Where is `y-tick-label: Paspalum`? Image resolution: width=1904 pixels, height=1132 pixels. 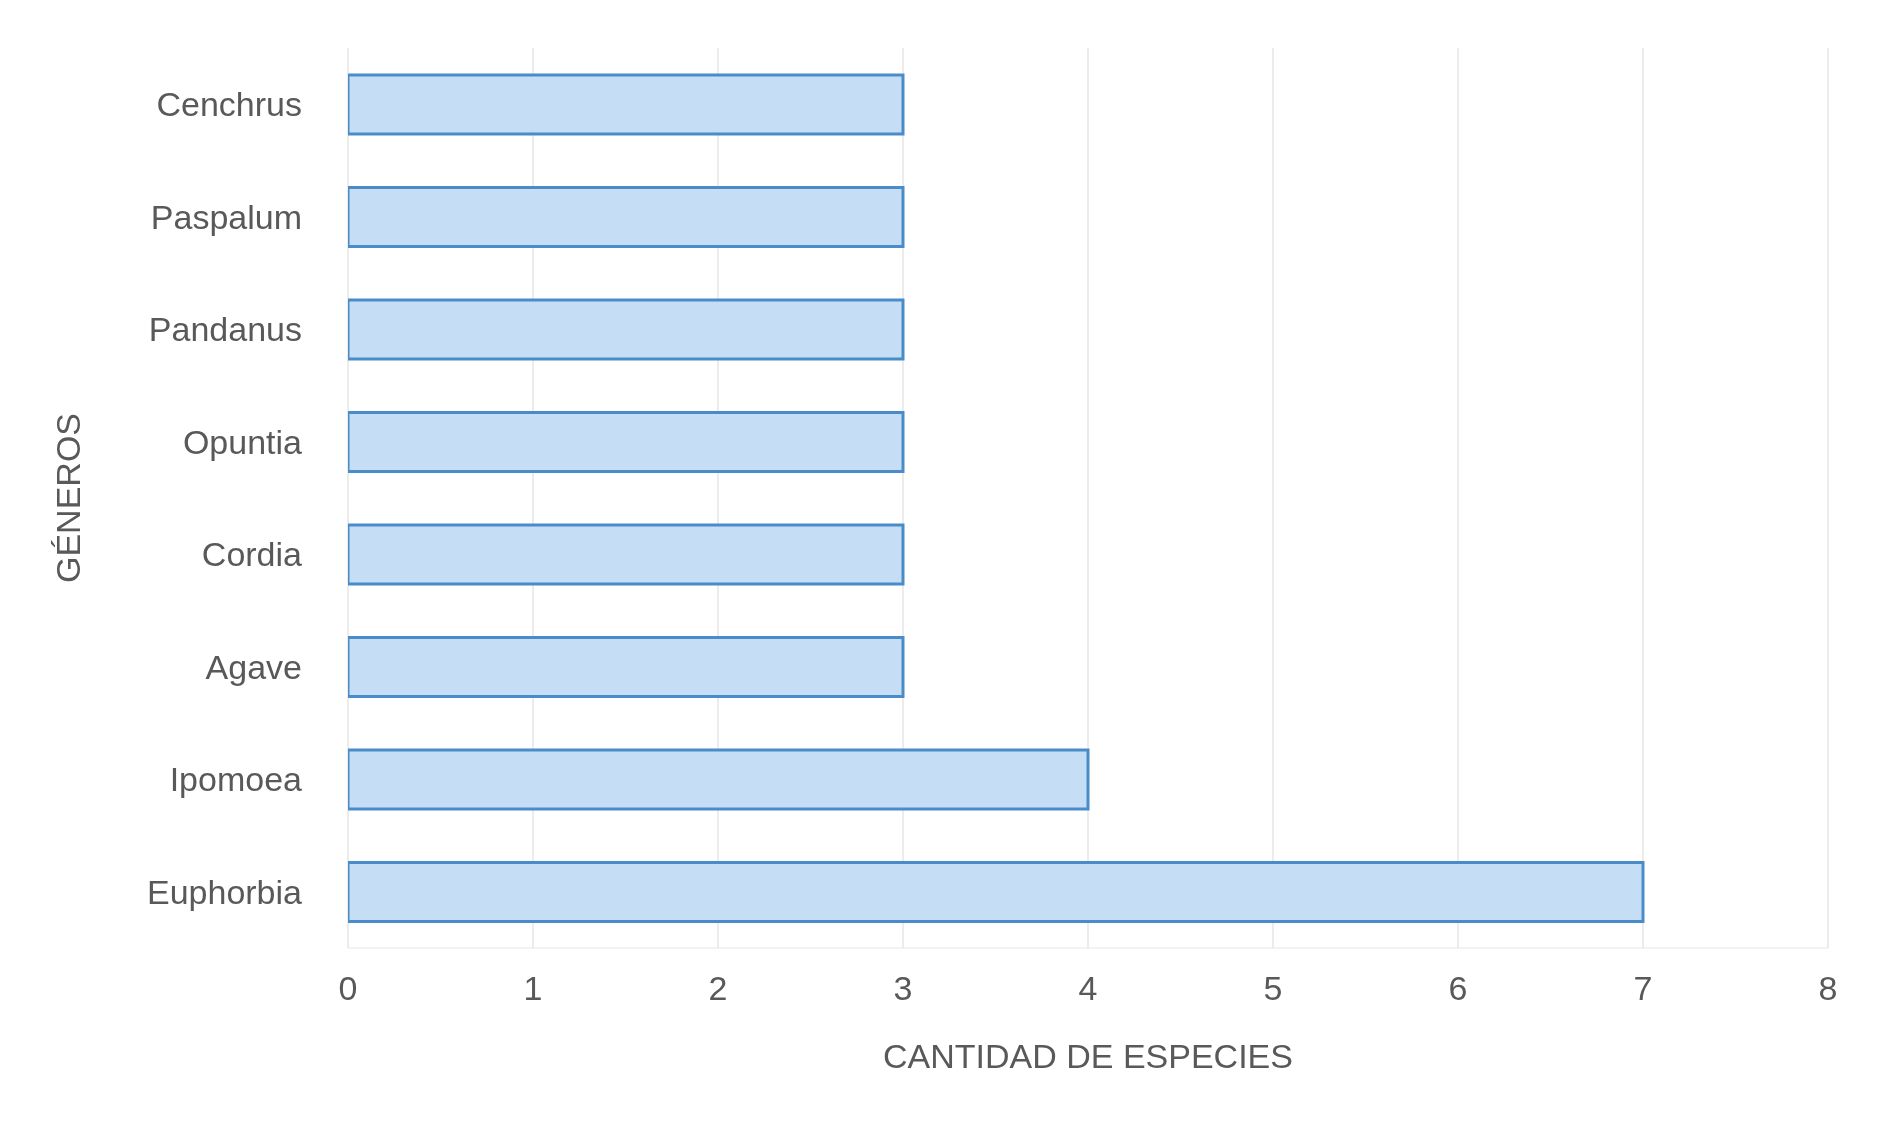
y-tick-label: Paspalum is located at coordinates (226, 216).